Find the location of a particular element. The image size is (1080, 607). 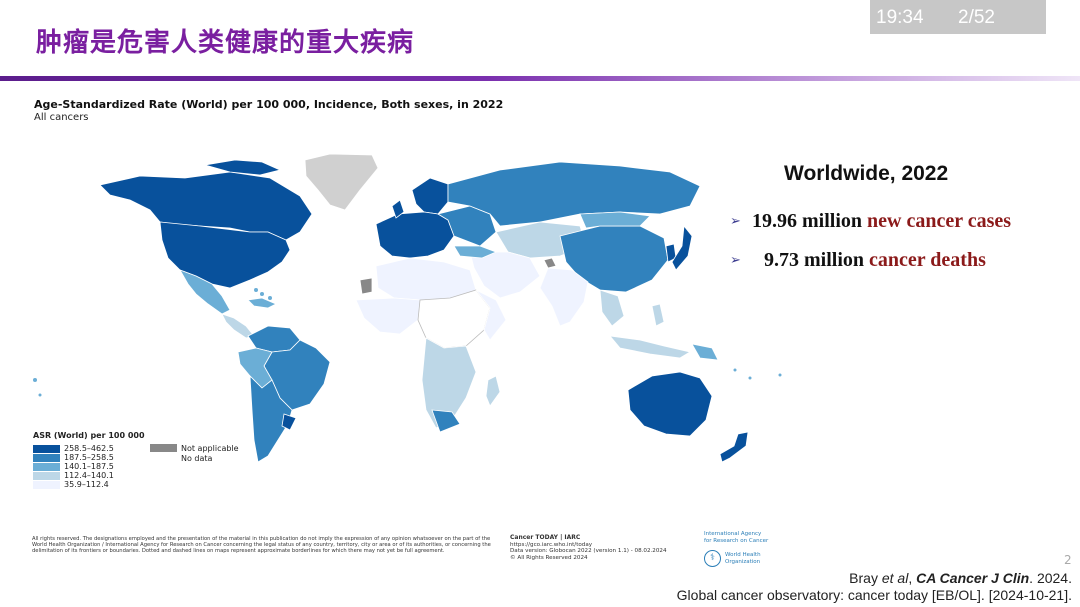

source-title: Cancer TODAY | IARC is located at coordinates (545, 537).